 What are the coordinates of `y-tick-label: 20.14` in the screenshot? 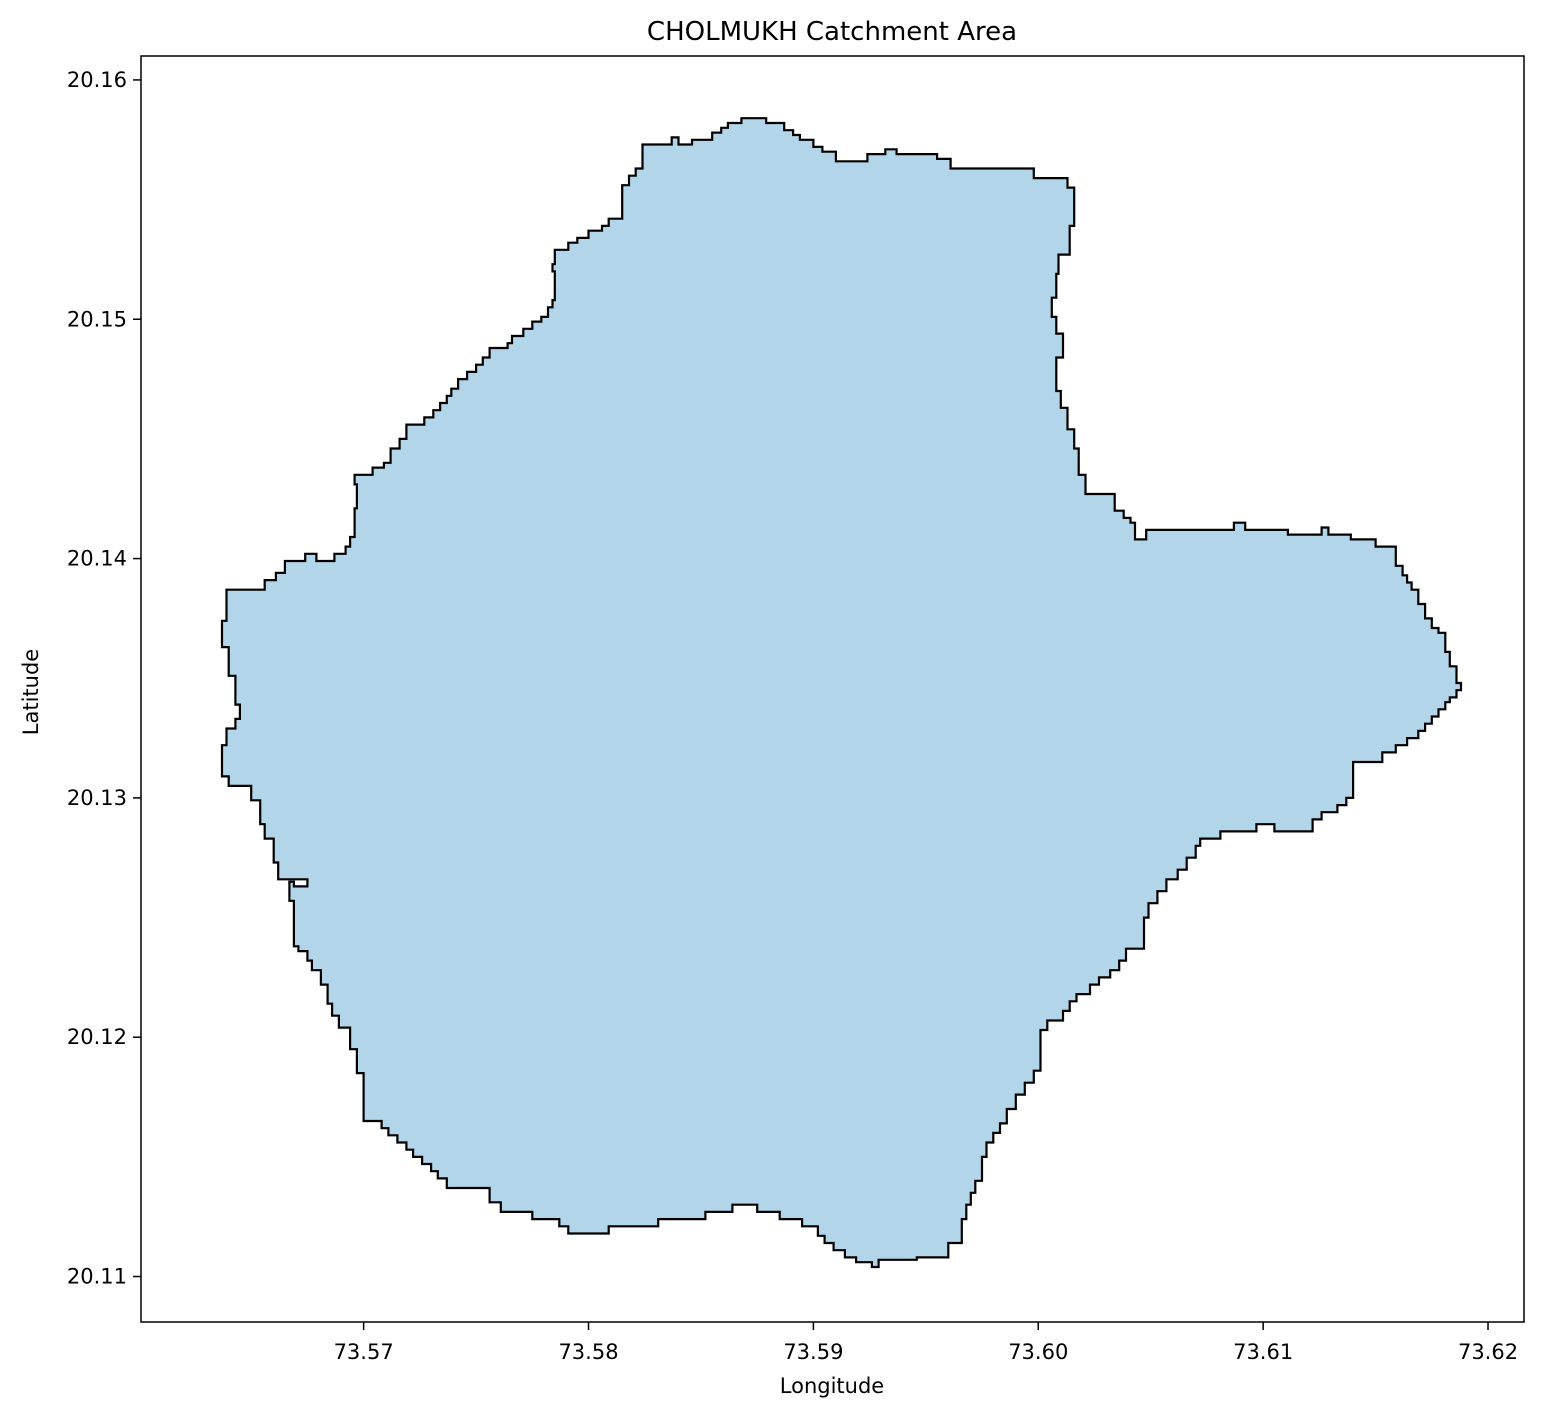 It's located at (97, 559).